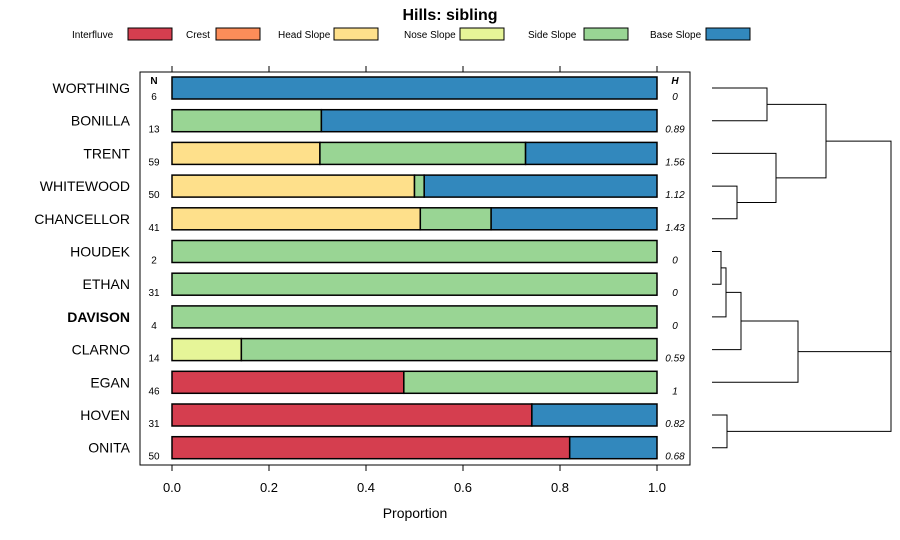 This screenshot has height=540, width=900. I want to click on row-n-value: 2, so click(154, 261).